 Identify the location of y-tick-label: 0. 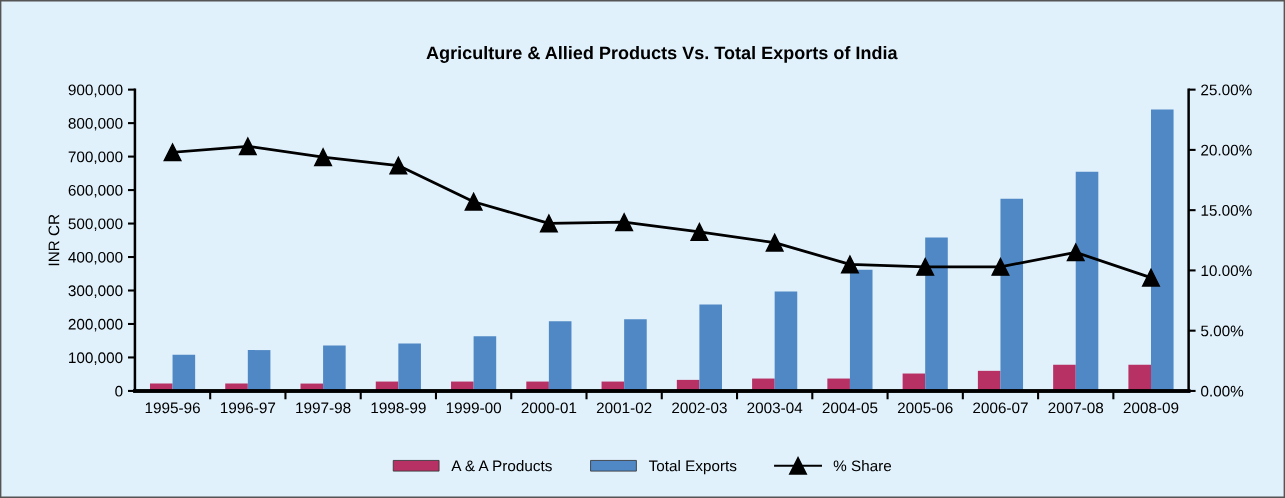
(119, 391).